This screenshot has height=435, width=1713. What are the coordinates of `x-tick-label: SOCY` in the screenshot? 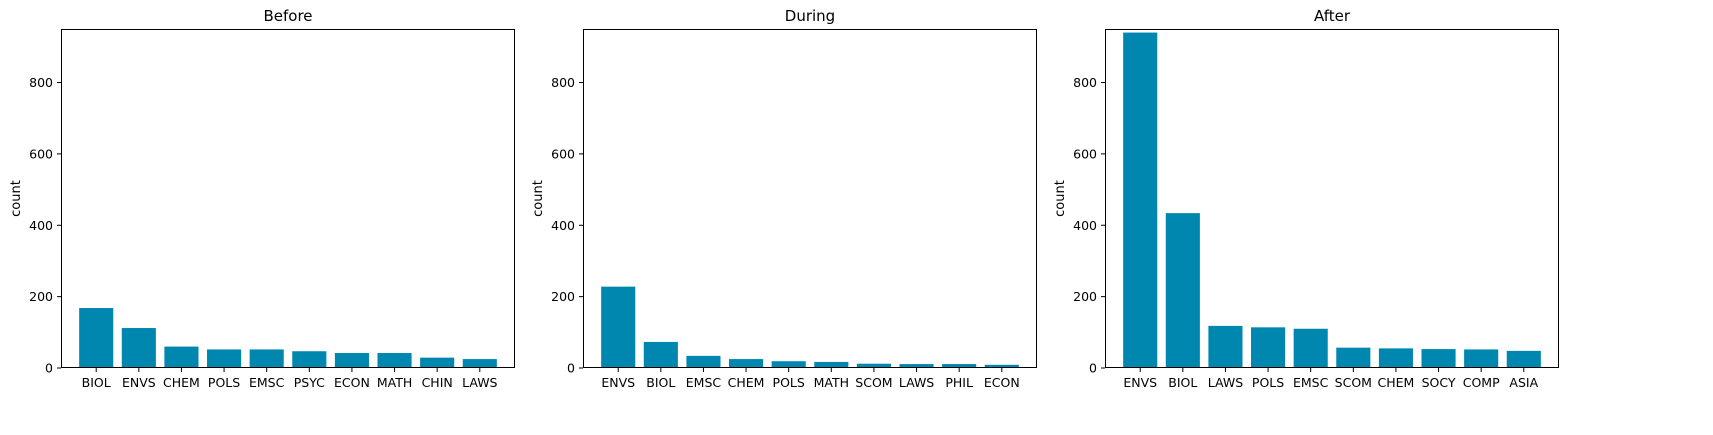 It's located at (1439, 382).